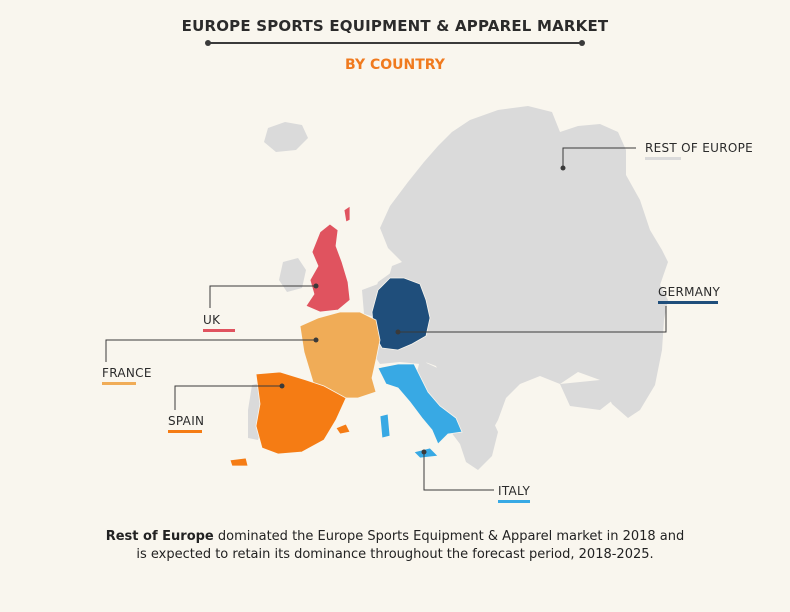 The image size is (790, 612). I want to click on label-germany-text: GERMANY, so click(689, 292).